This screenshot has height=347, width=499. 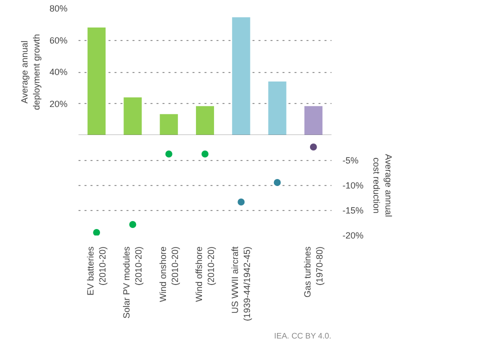 I want to click on x-tick-label: Wind onshore (2010-20), so click(x=169, y=274).